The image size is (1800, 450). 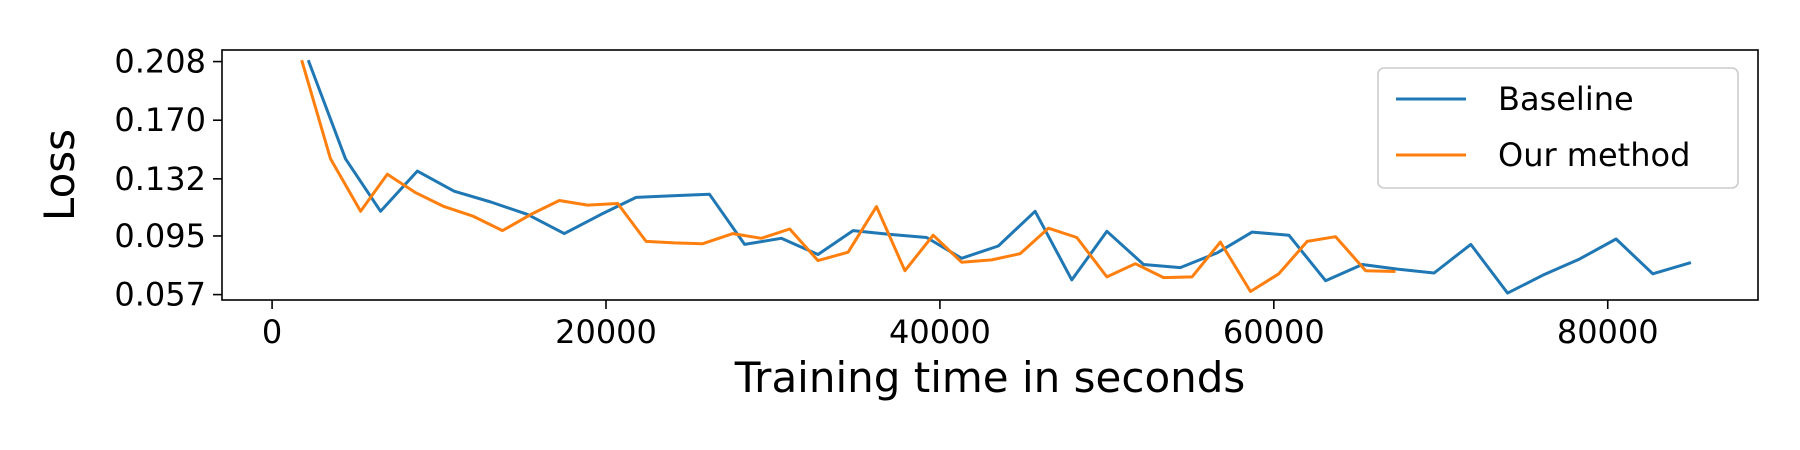 I want to click on x-tick-label: 80000, so click(x=1608, y=332).